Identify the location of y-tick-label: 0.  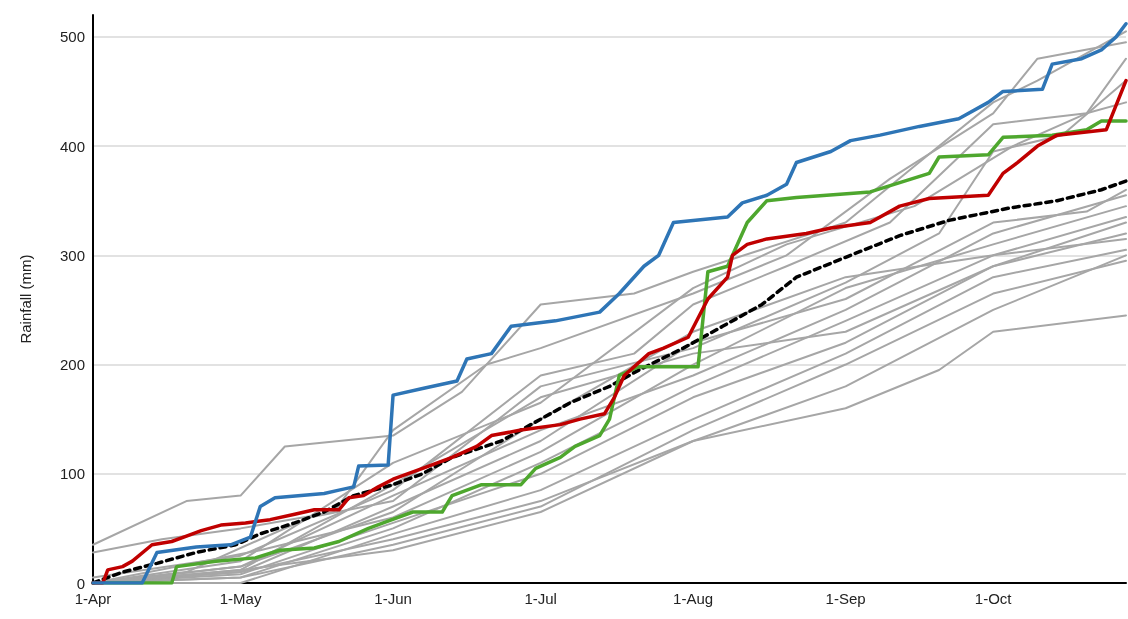
(80, 583).